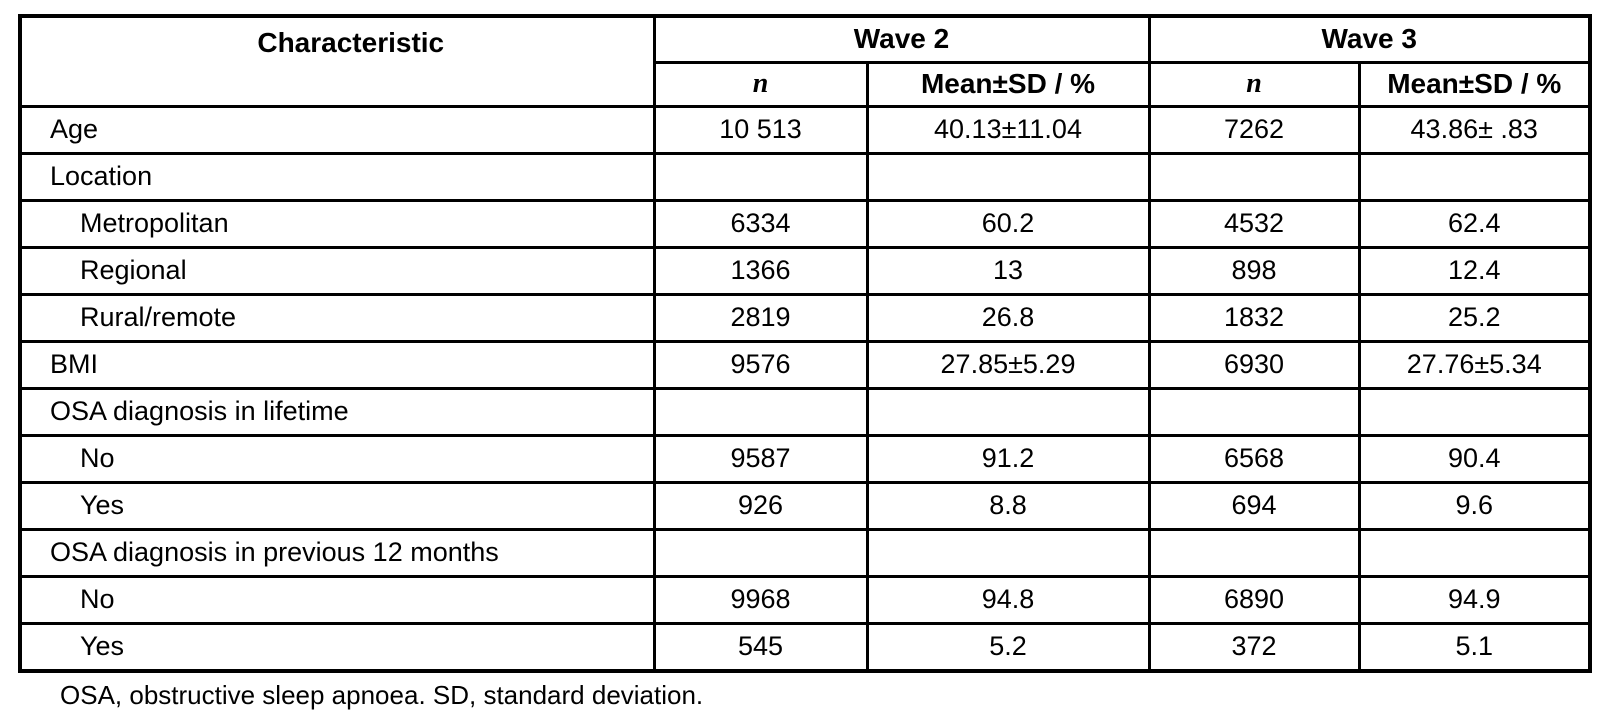 This screenshot has height=727, width=1600. I want to click on value-cell: 8.8, so click(1008, 506).